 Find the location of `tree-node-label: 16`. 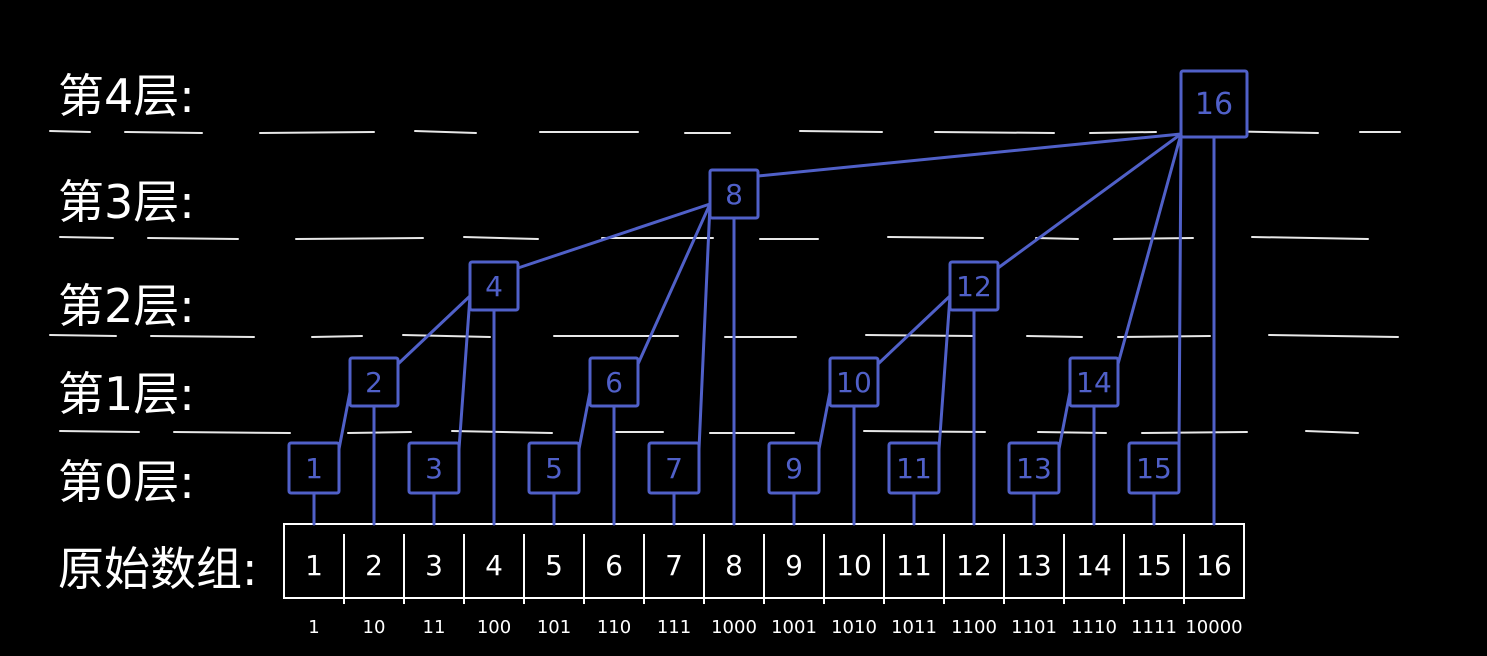

tree-node-label: 16 is located at coordinates (1214, 104).